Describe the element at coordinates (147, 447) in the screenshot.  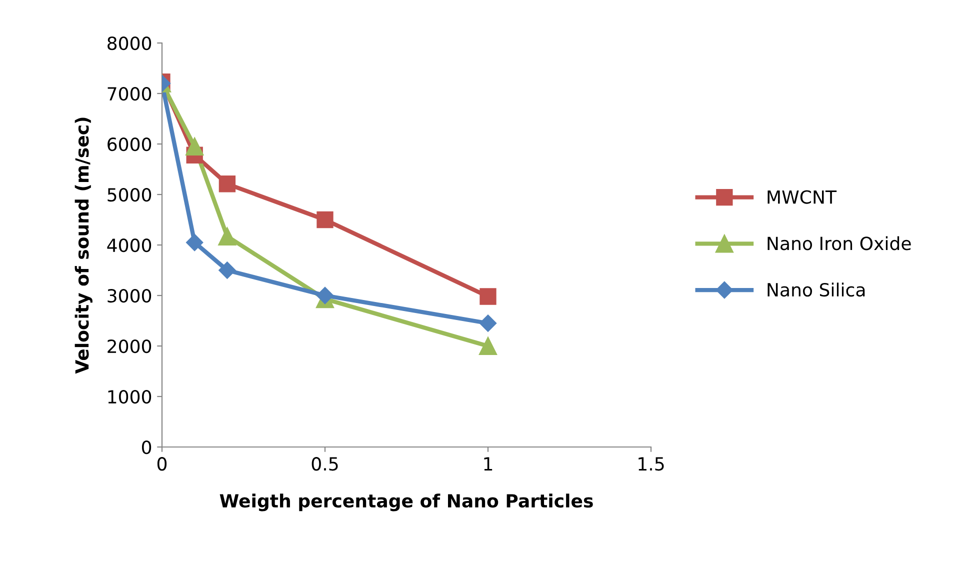
I see `y-tick-label: 0` at that location.